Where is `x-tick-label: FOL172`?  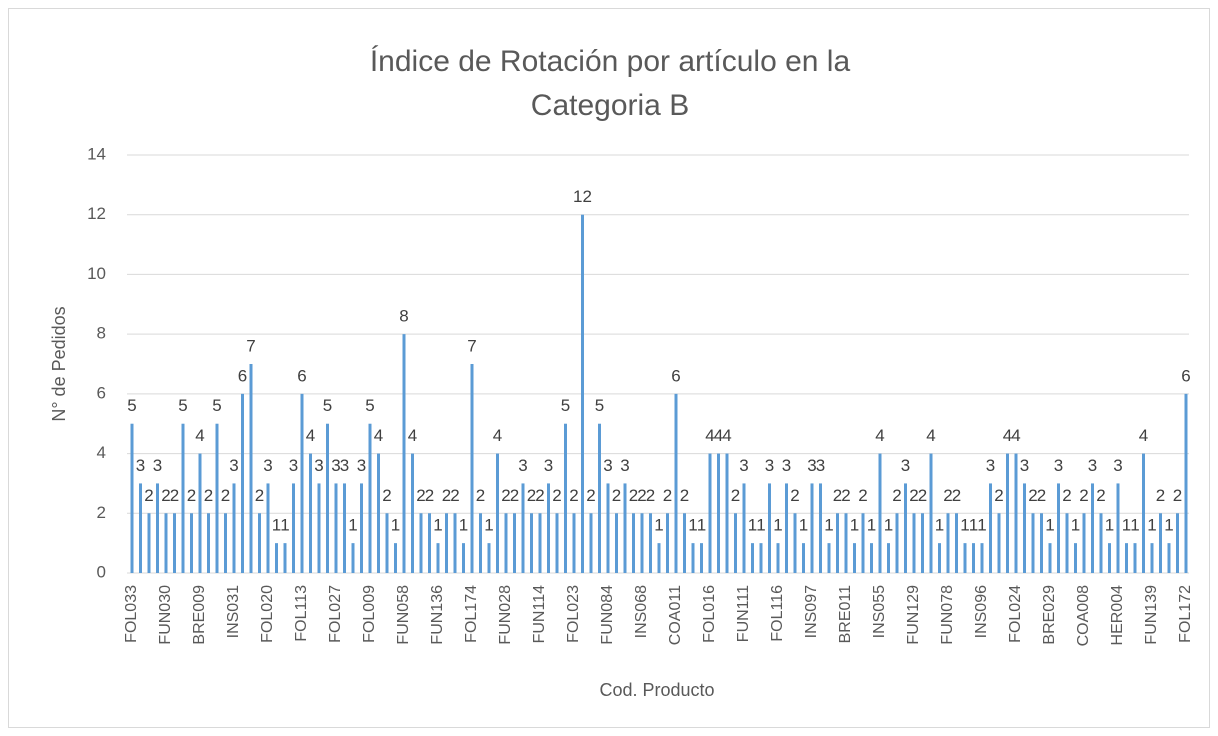
x-tick-label: FOL172 is located at coordinates (1185, 614).